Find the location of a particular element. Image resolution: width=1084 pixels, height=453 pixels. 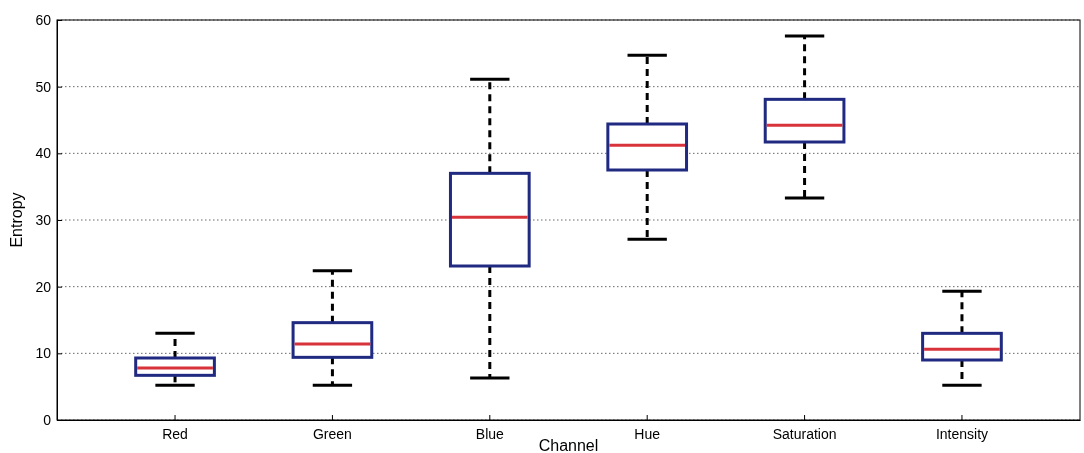

y-tick-label: 20 is located at coordinates (43, 286).